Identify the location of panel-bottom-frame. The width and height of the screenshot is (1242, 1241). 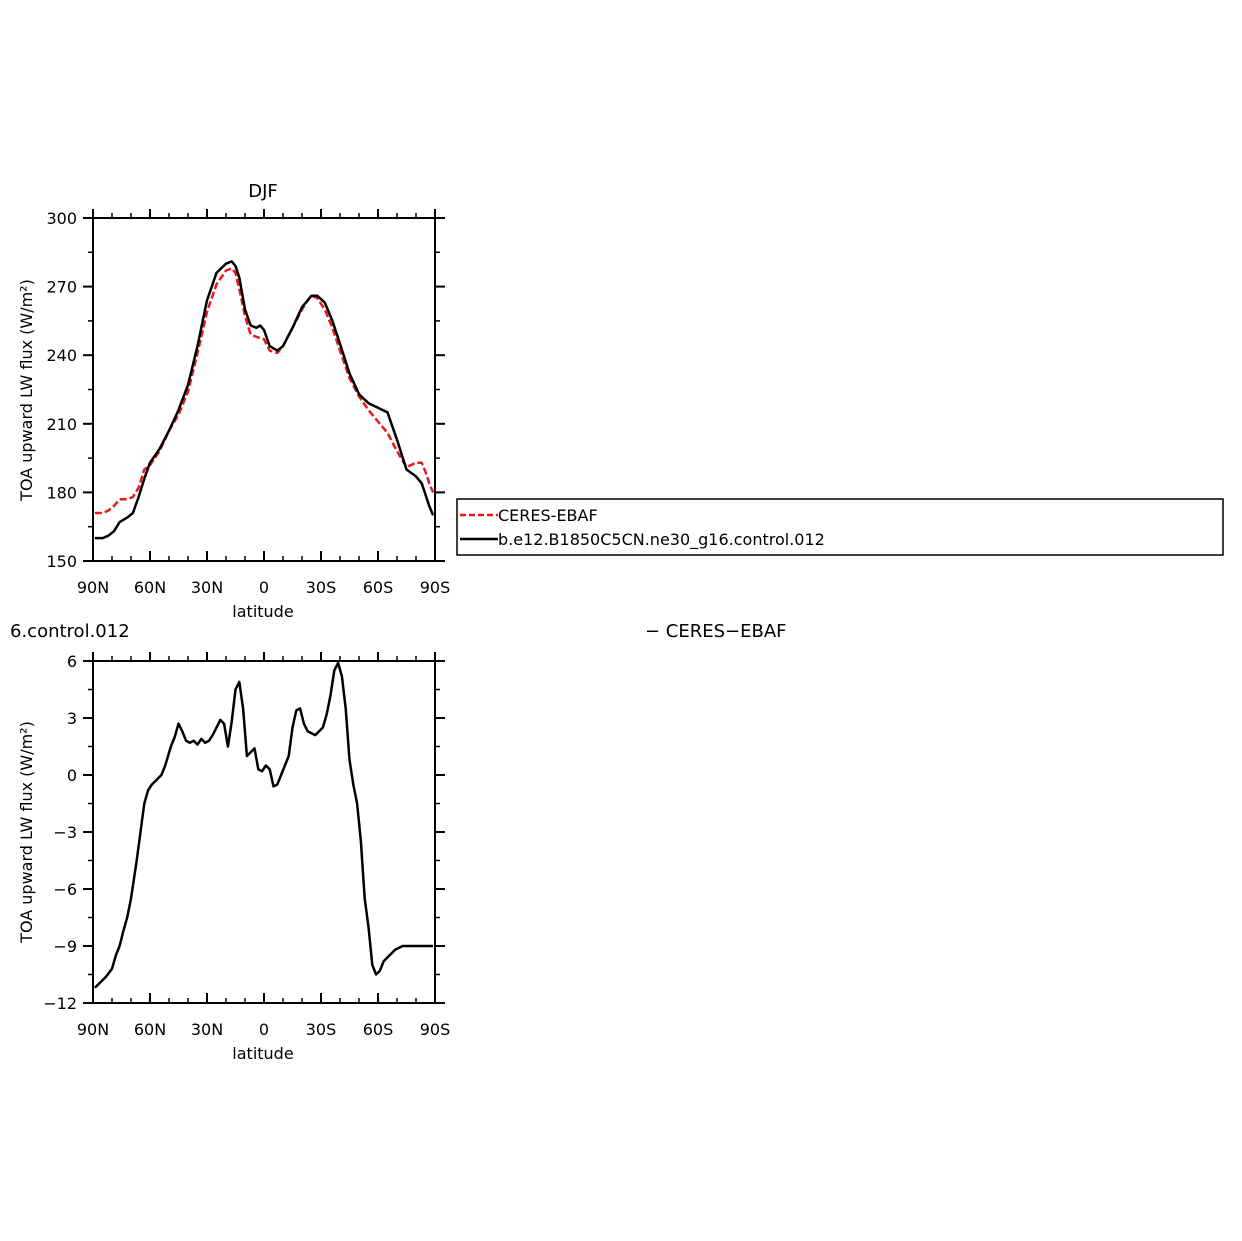
(264, 832).